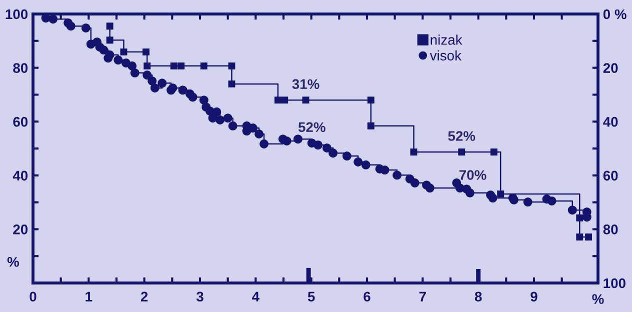  Describe the element at coordinates (33, 297) in the screenshot. I see `x-tick-label: 0` at that location.